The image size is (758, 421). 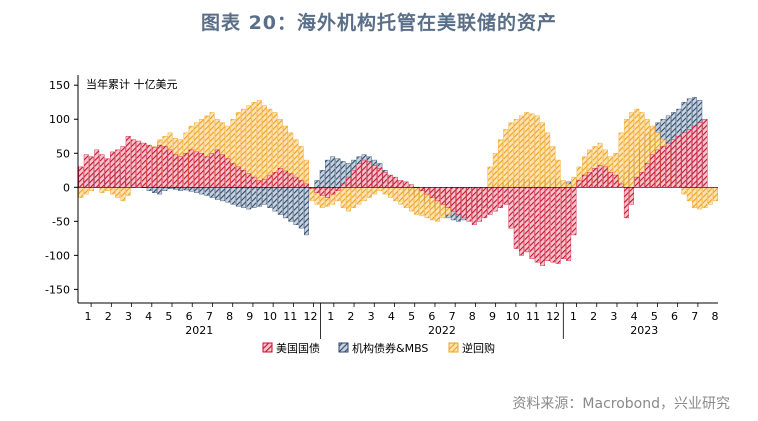 I want to click on x-month-label-1: 2, so click(x=108, y=316).